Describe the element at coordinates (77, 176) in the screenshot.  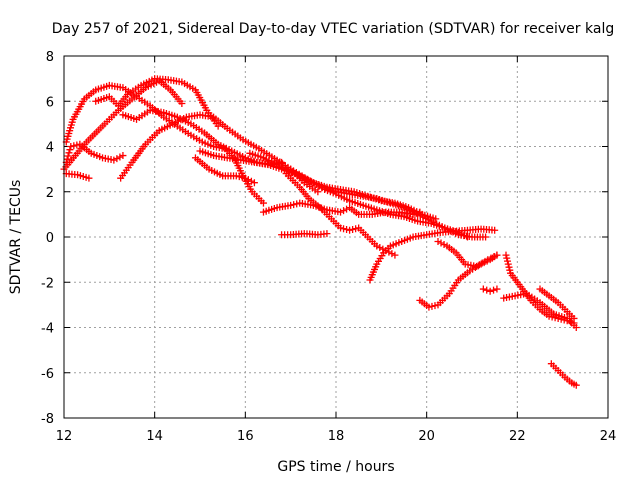
I see `series-arc-d` at that location.